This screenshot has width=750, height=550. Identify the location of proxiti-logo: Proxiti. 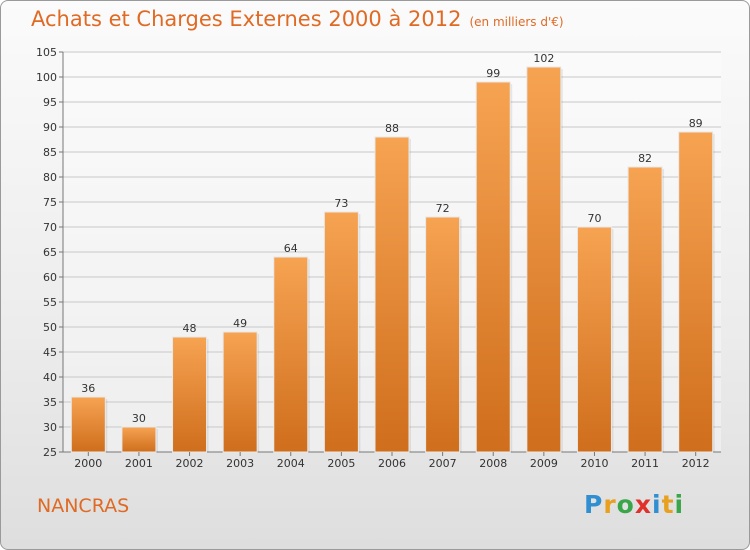
(634, 504).